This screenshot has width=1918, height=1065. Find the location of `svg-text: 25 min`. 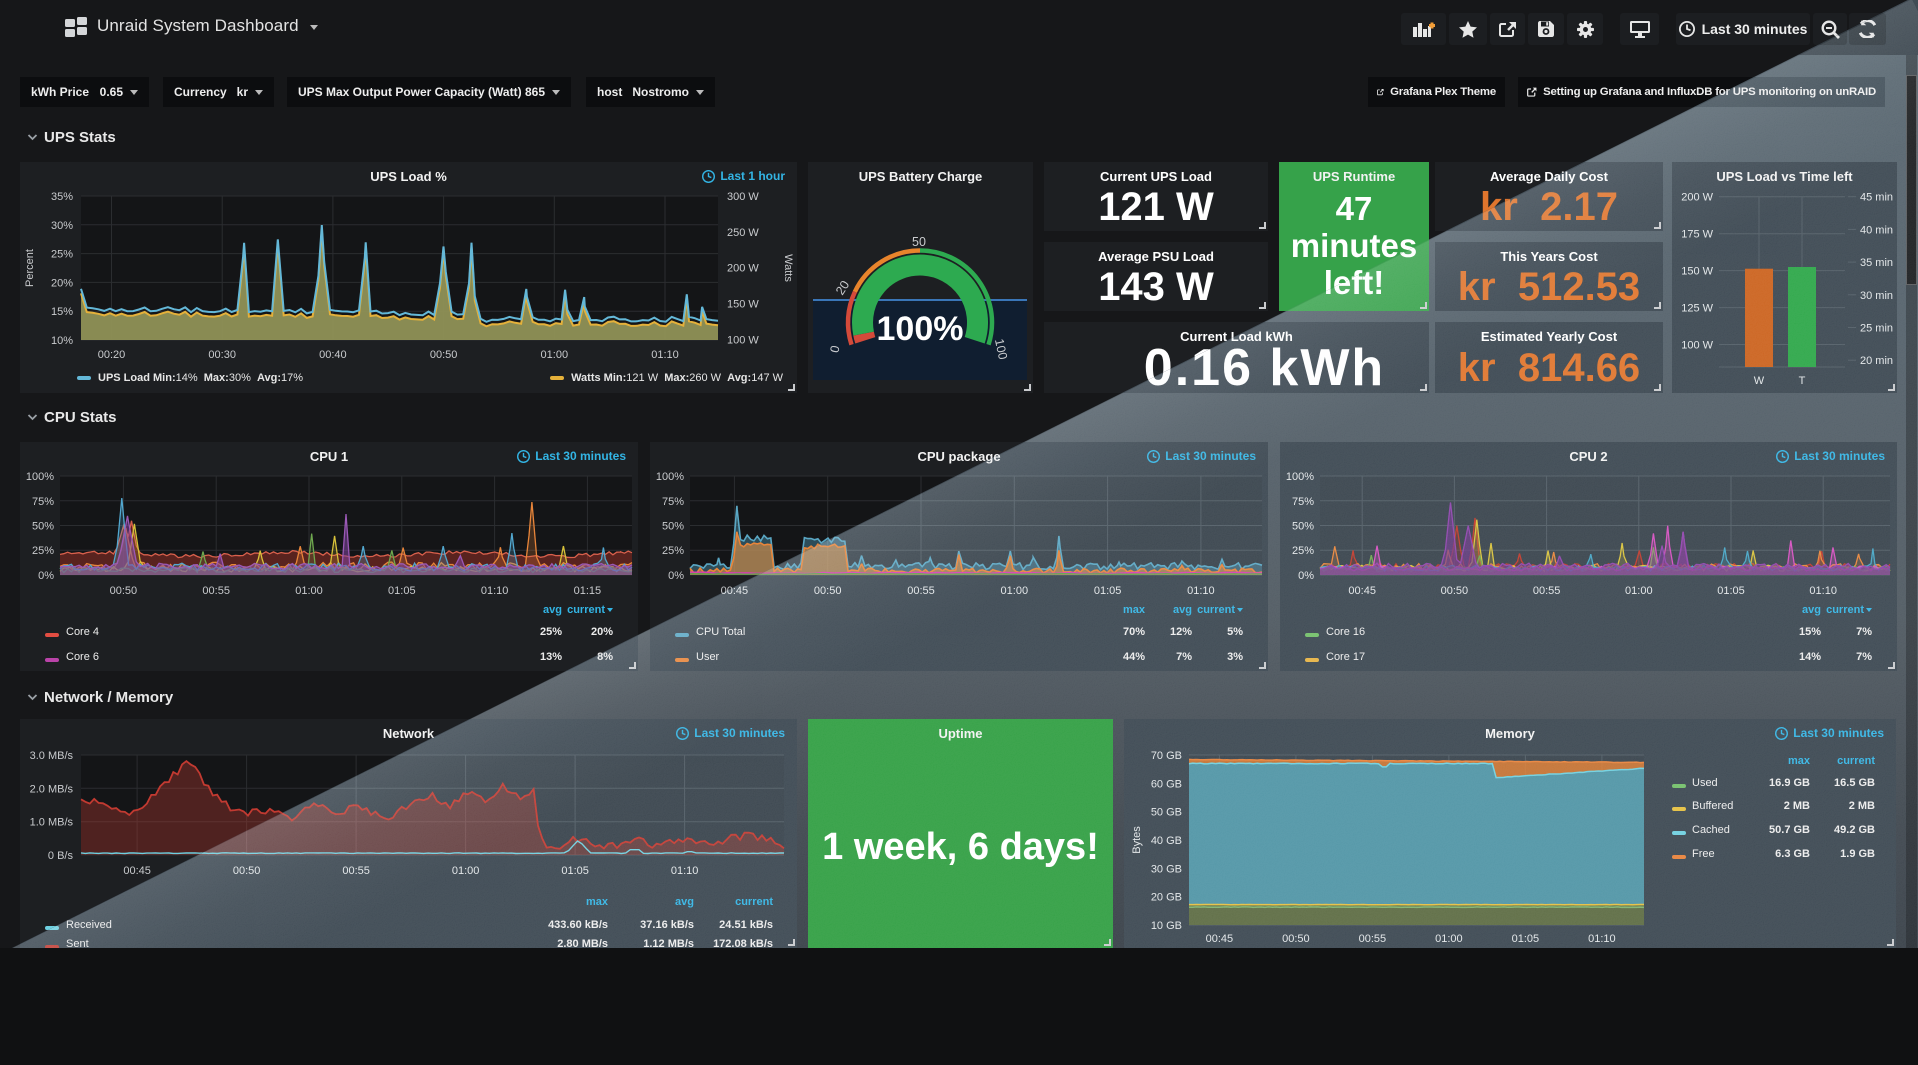

svg-text: 25 min is located at coordinates (1876, 329).